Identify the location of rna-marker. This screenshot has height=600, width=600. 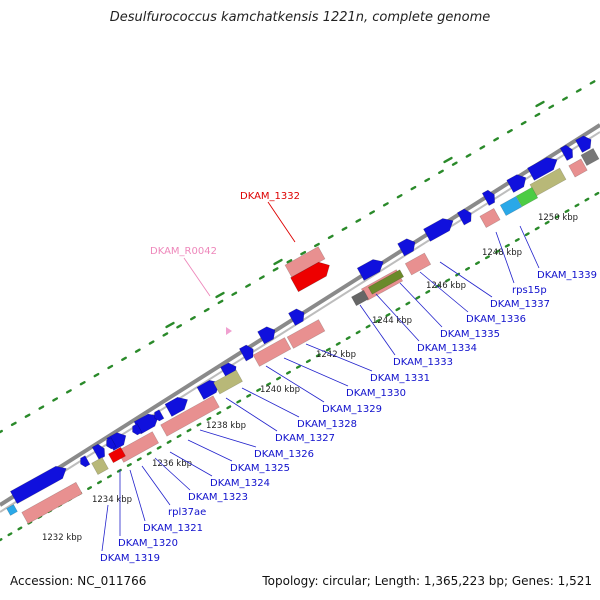
(229, 331).